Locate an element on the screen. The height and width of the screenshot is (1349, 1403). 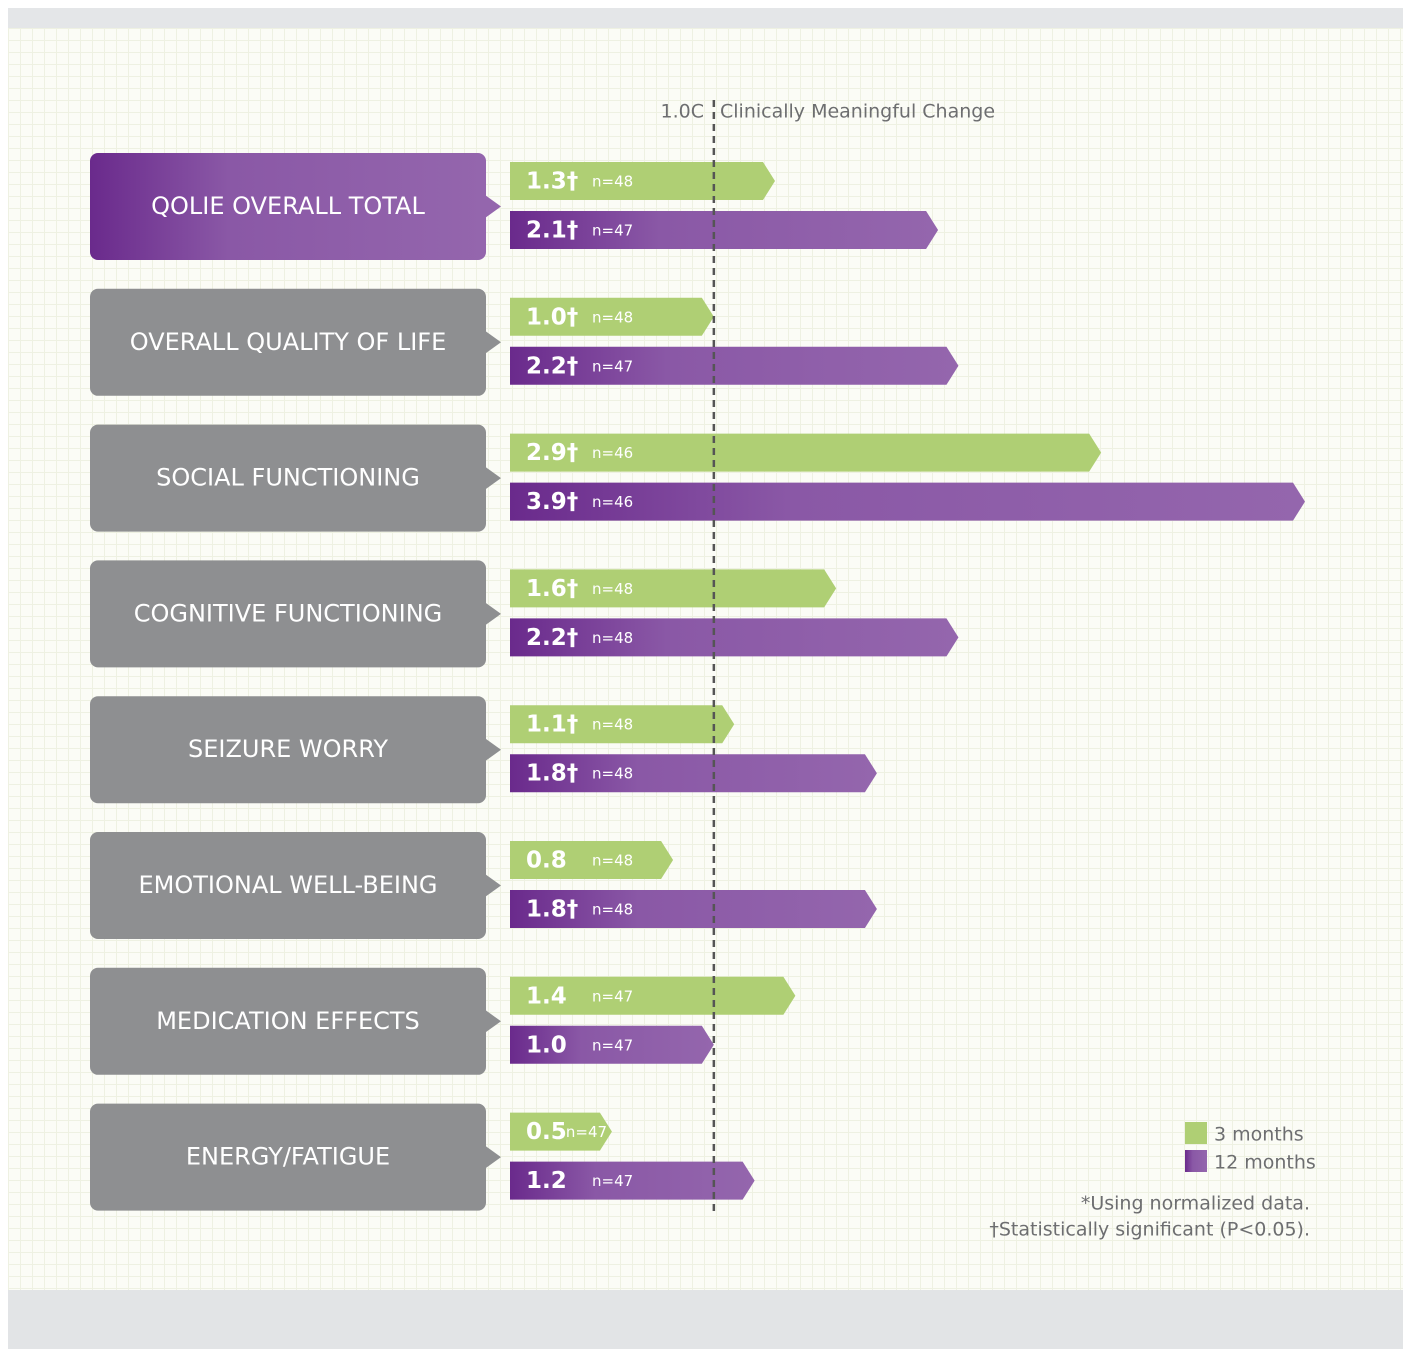
value-label: 1.0 is located at coordinates (546, 1045).